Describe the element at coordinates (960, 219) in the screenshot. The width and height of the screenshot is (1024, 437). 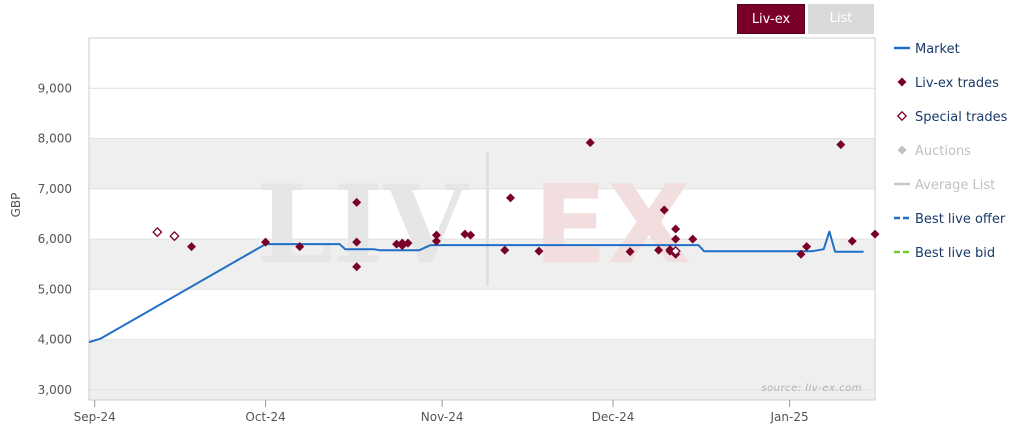
I see `legend-label: Best live offer` at that location.